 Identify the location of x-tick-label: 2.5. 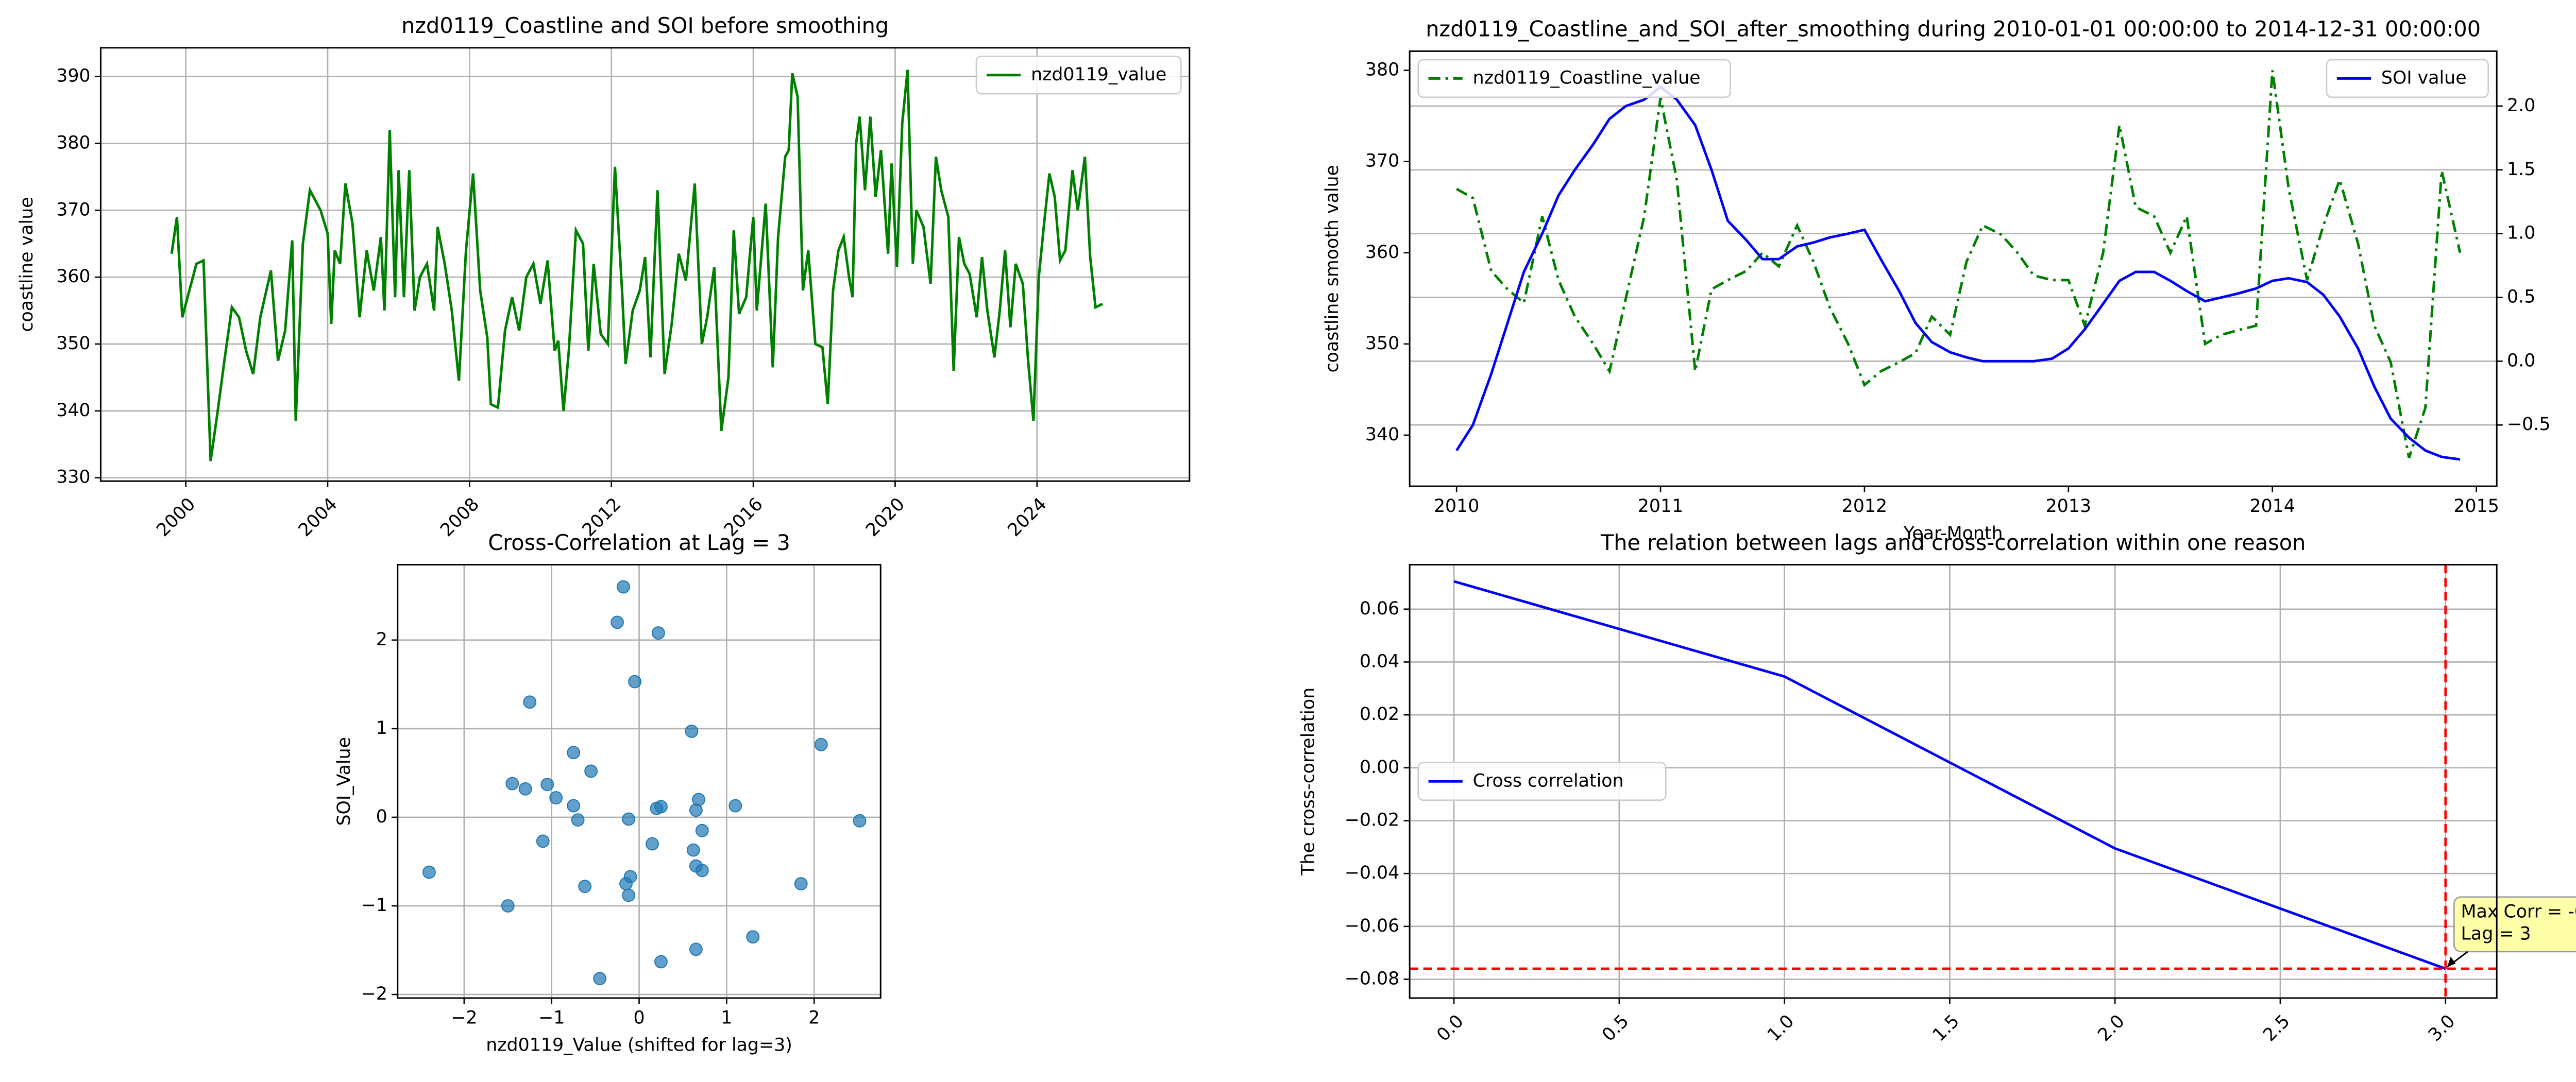
(2276, 1028).